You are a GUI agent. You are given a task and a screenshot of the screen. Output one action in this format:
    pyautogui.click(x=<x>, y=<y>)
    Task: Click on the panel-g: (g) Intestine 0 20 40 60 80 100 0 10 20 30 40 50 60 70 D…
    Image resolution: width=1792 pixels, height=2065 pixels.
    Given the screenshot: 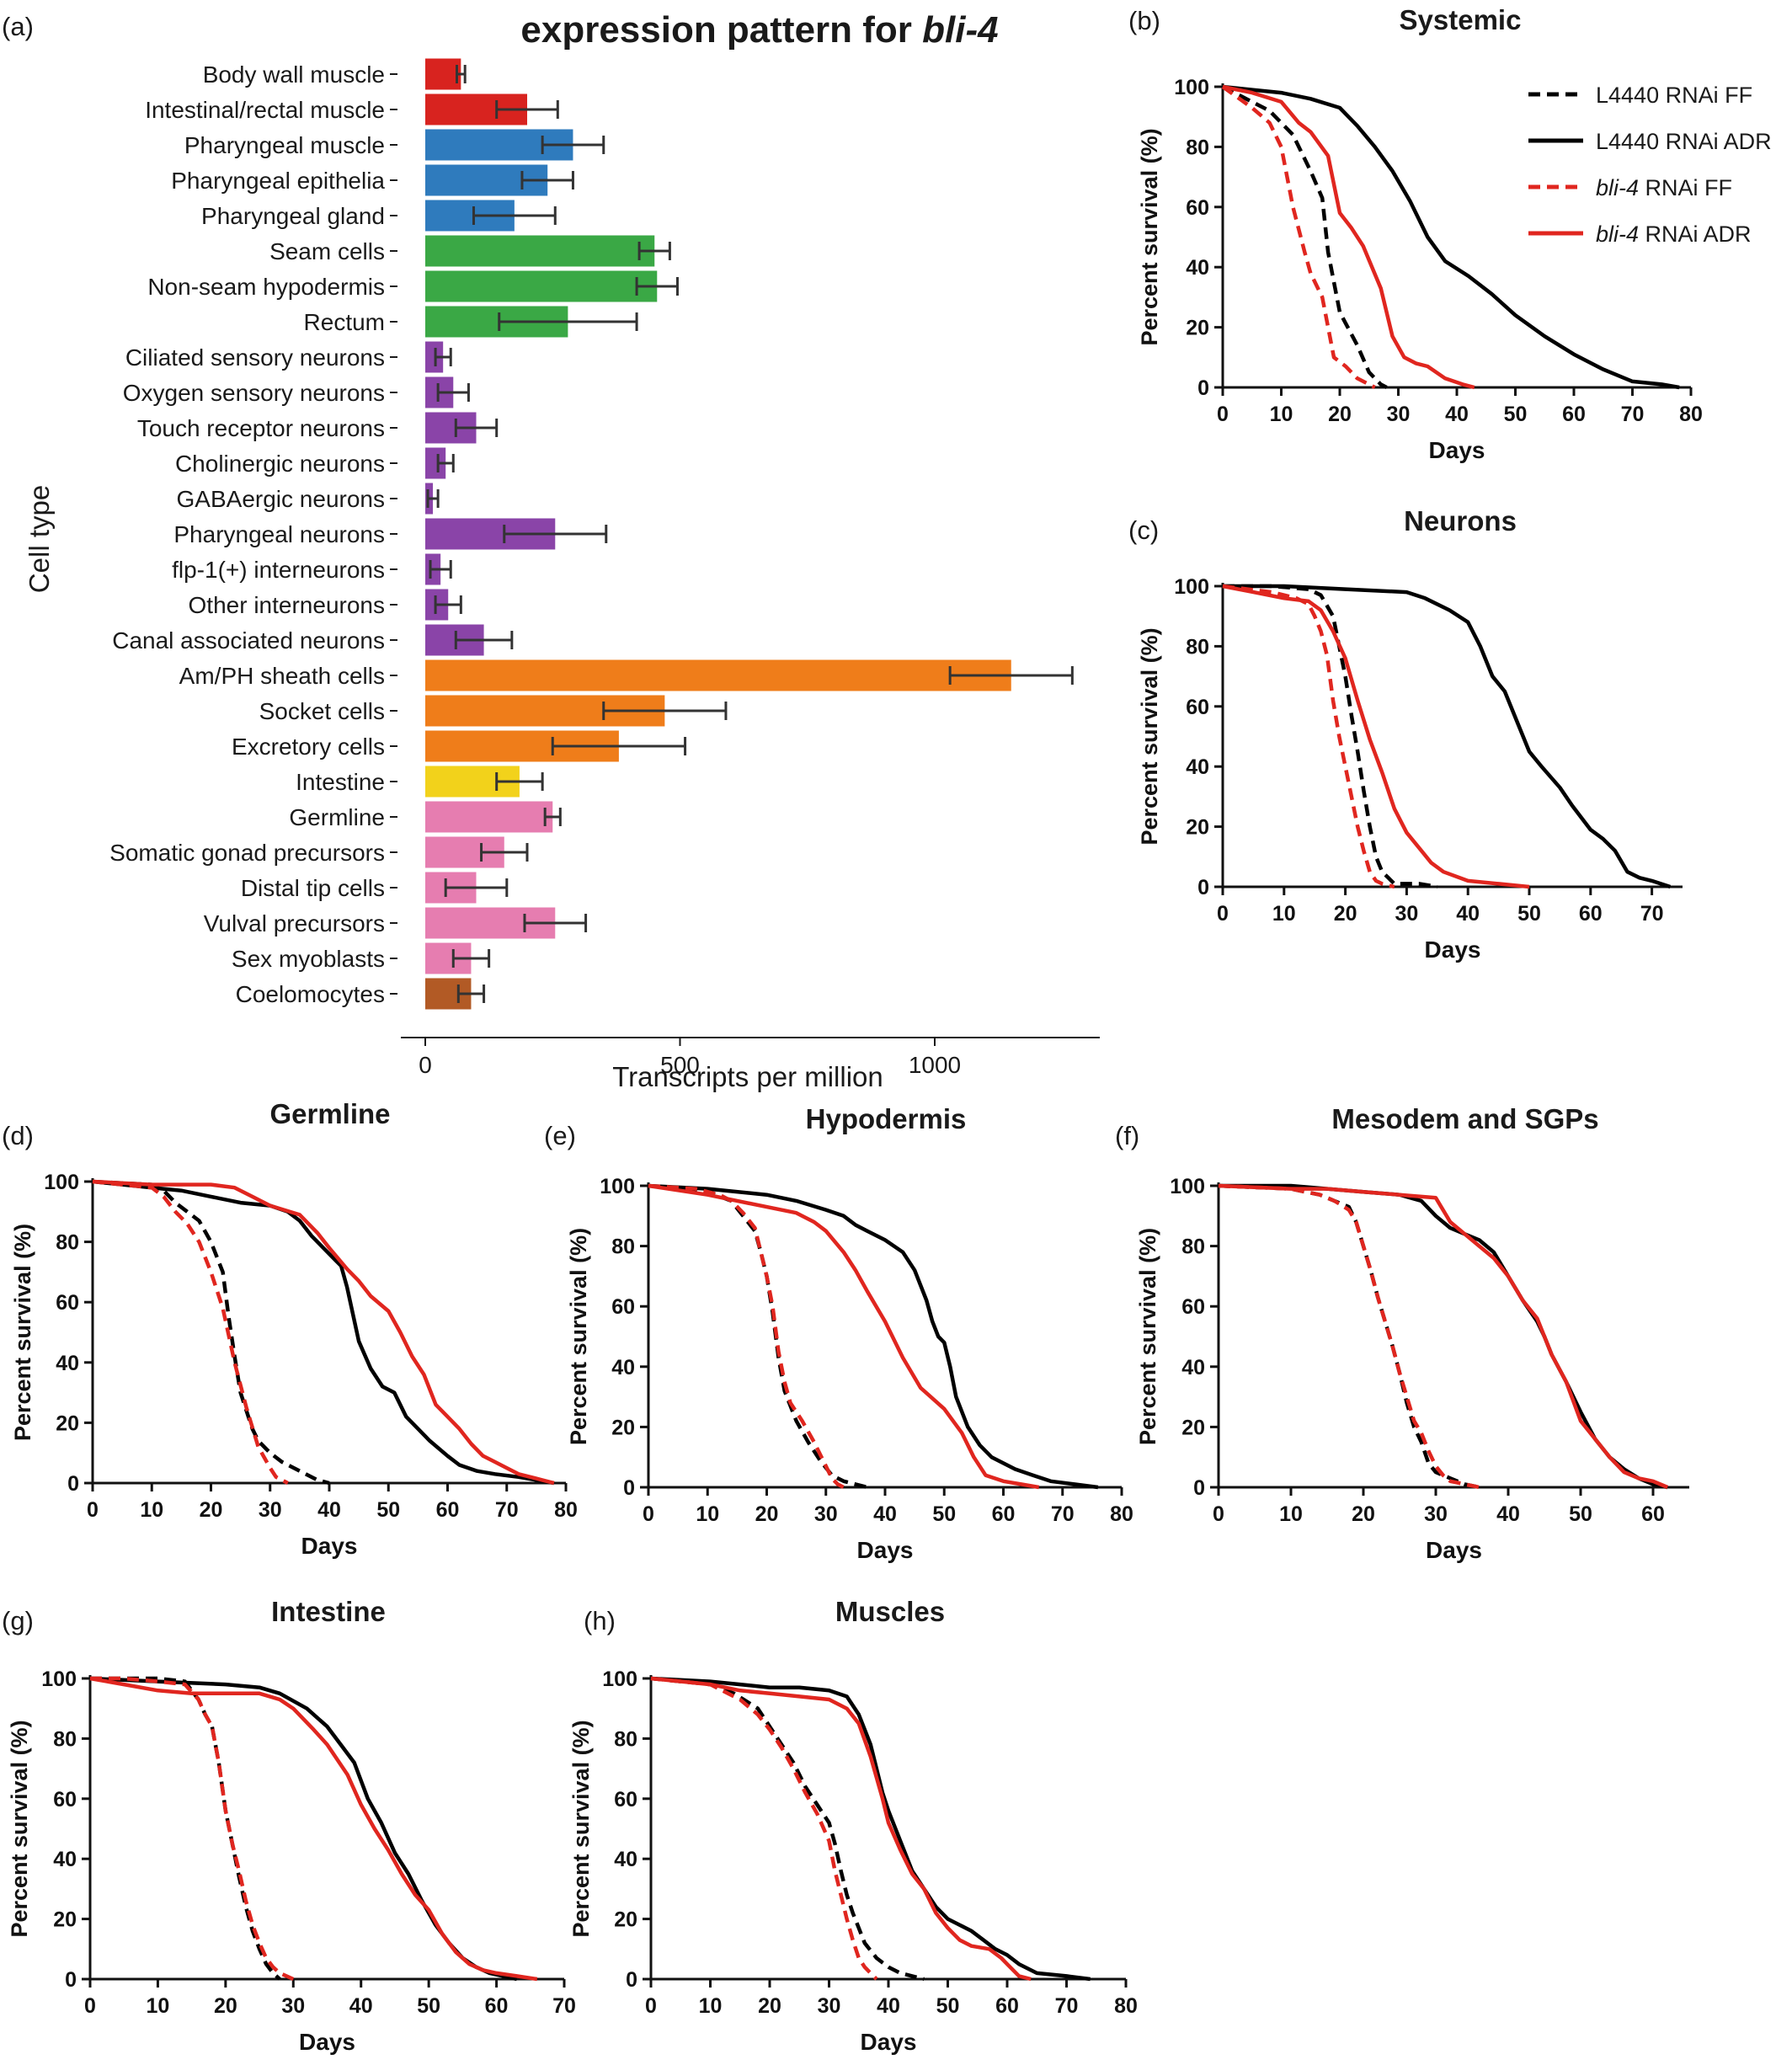 What is the action you would take?
    pyautogui.click(x=289, y=1825)
    